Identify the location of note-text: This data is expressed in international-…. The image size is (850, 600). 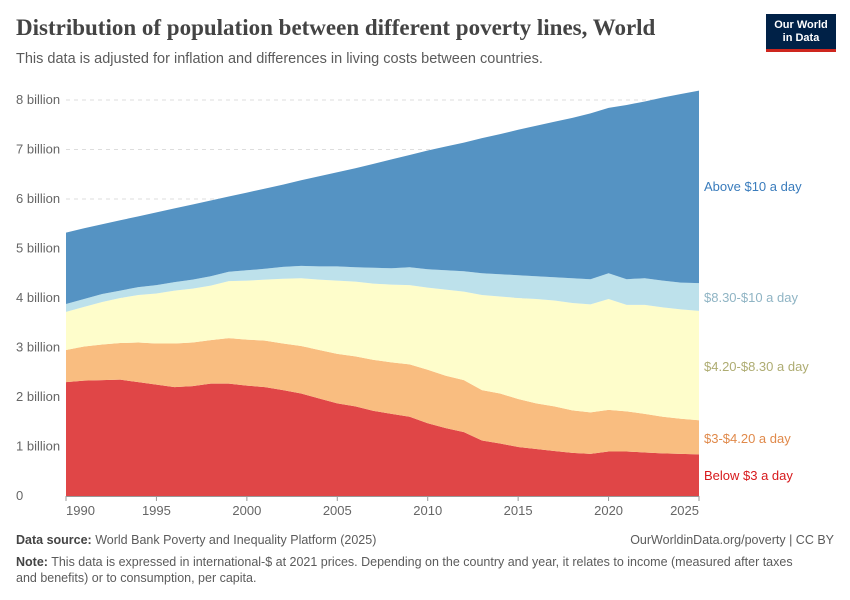
(404, 570).